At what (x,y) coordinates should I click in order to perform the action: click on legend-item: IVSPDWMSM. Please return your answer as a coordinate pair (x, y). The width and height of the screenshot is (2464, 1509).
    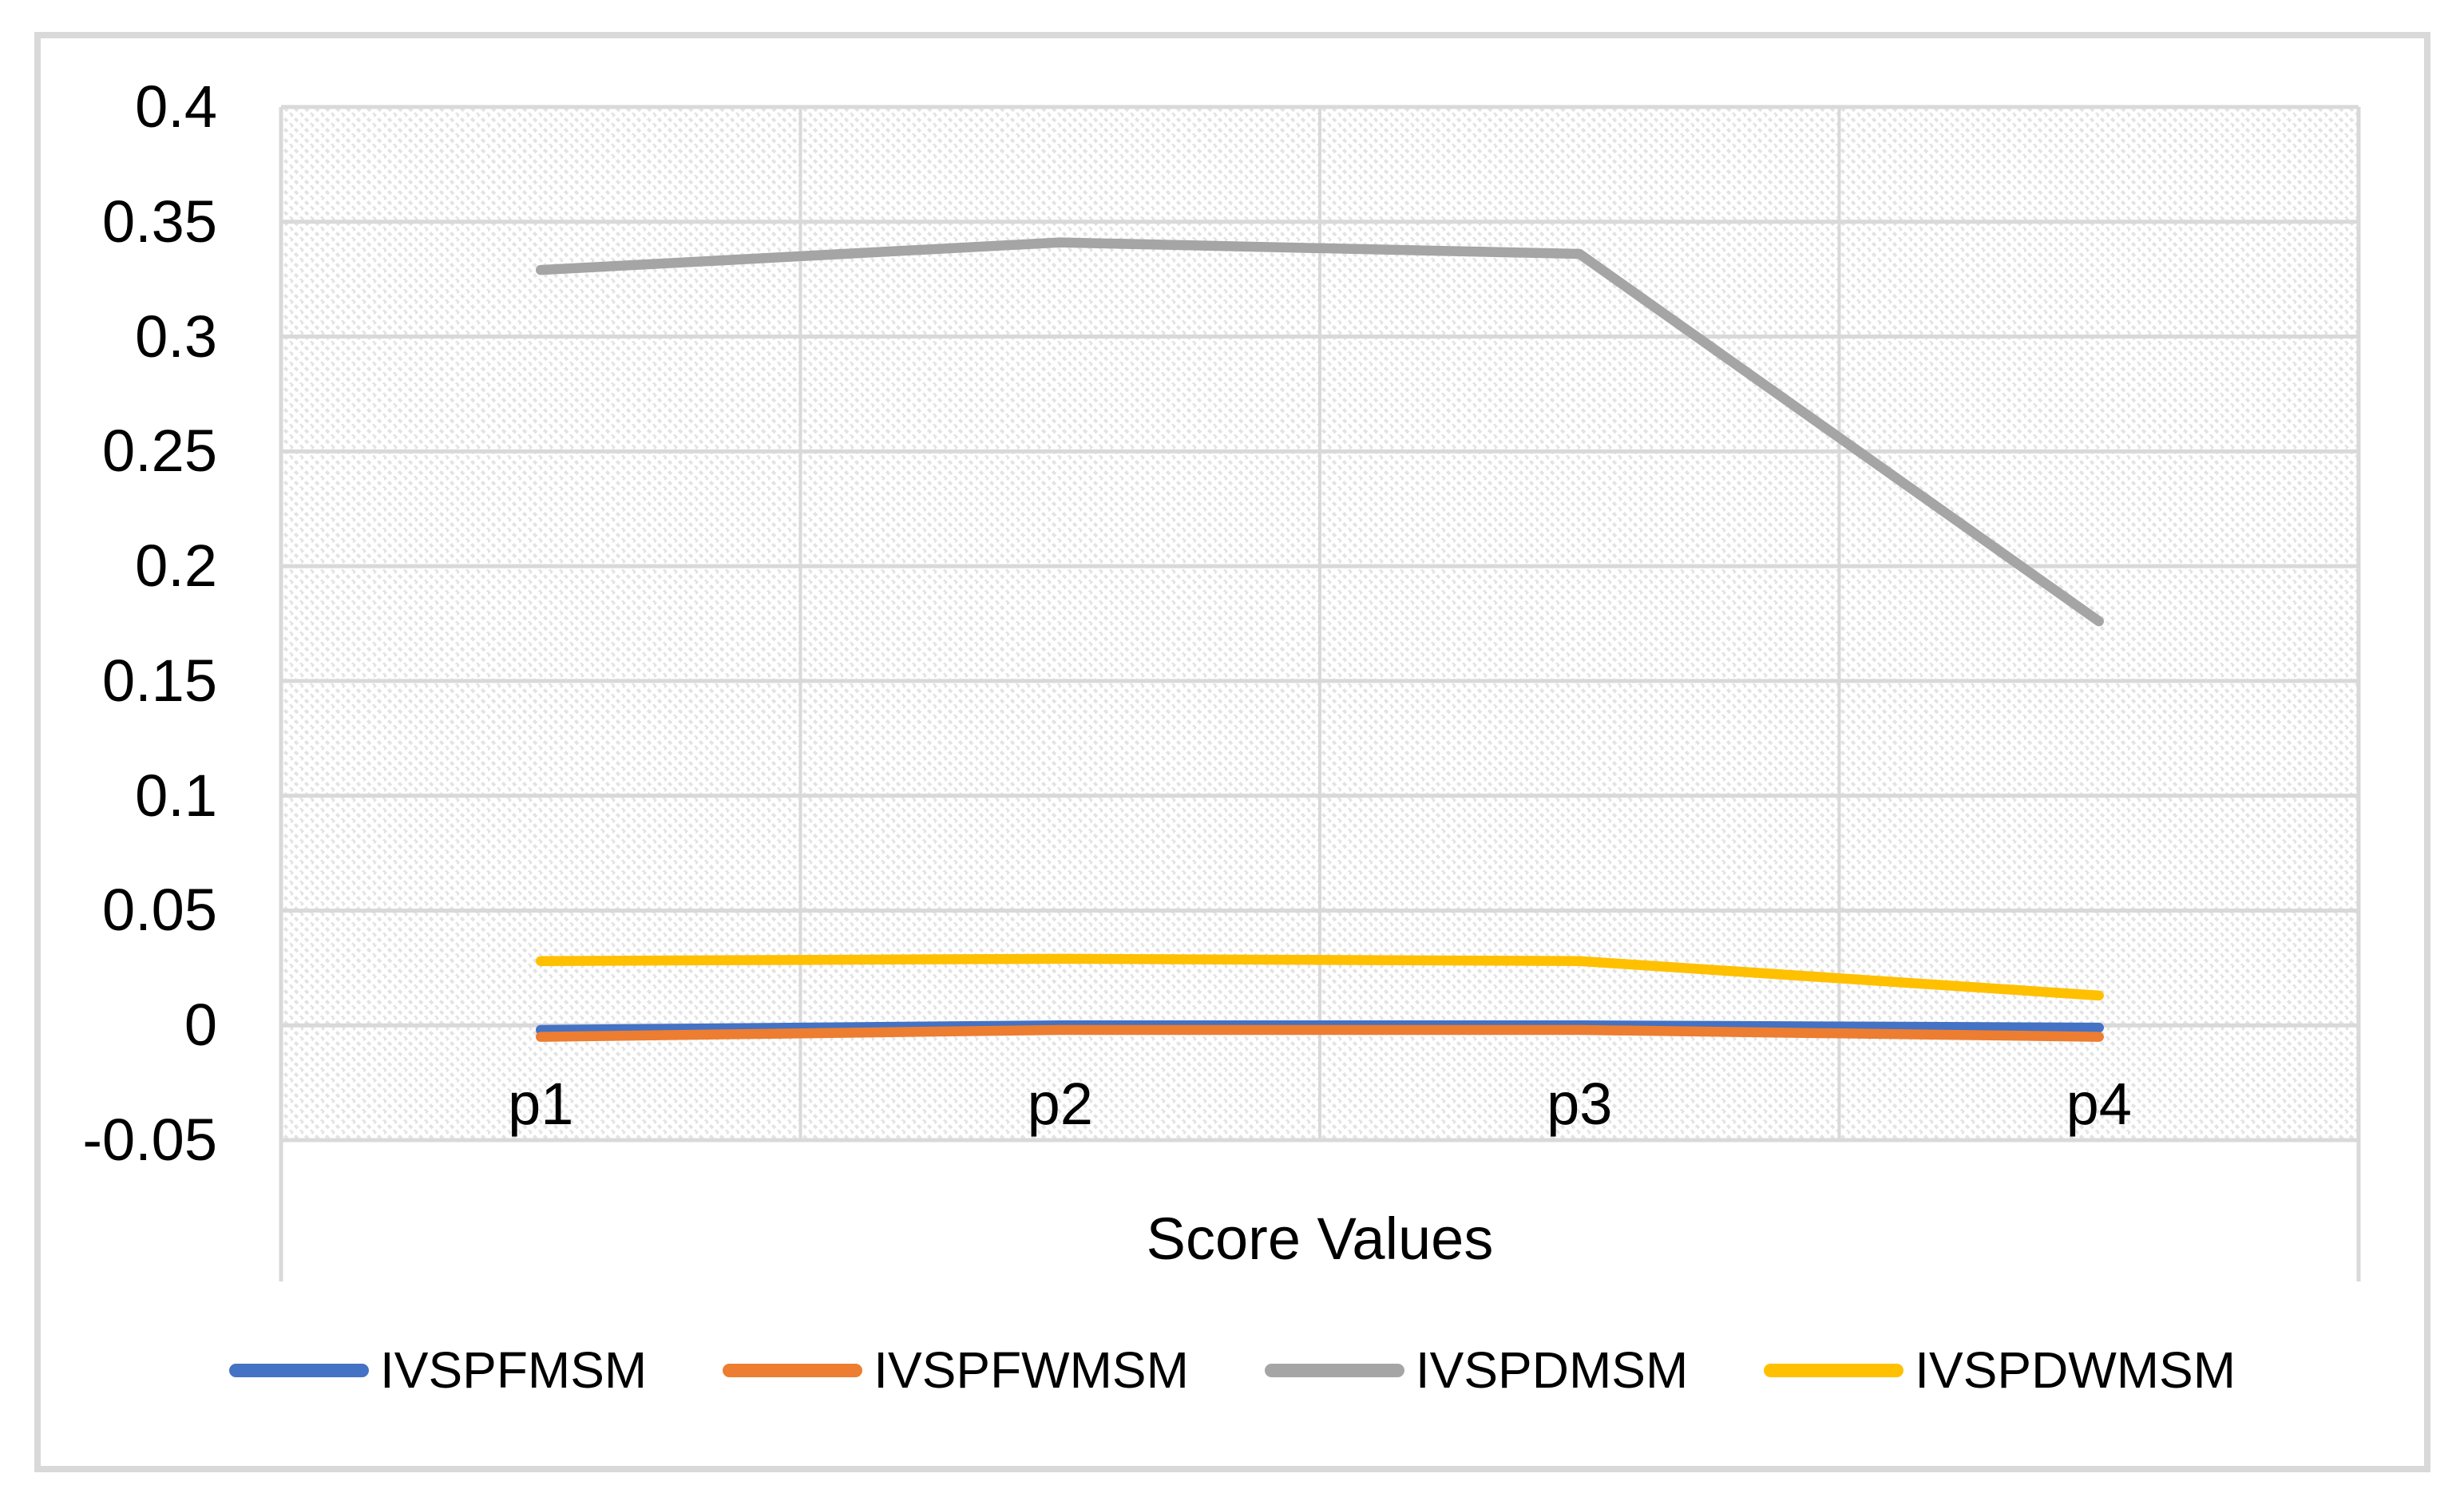
    Looking at the image, I should click on (2000, 1370).